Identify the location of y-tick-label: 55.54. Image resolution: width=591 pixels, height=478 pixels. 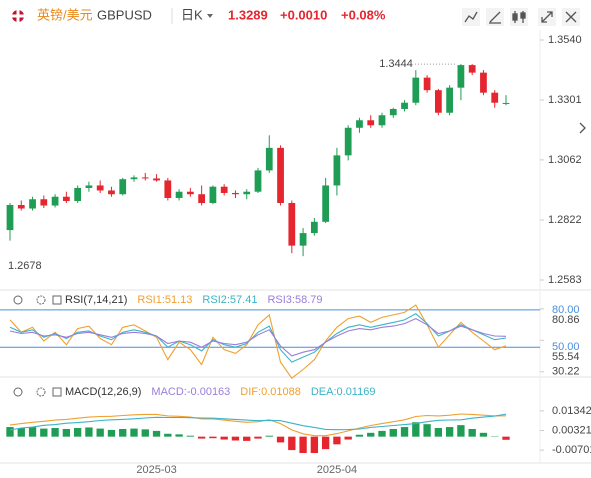
(566, 357).